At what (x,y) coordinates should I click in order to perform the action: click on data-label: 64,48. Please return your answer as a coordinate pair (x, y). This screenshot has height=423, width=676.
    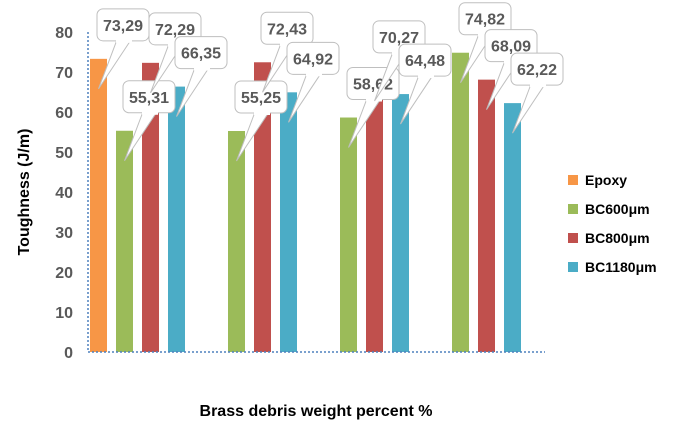
    Looking at the image, I should click on (425, 61).